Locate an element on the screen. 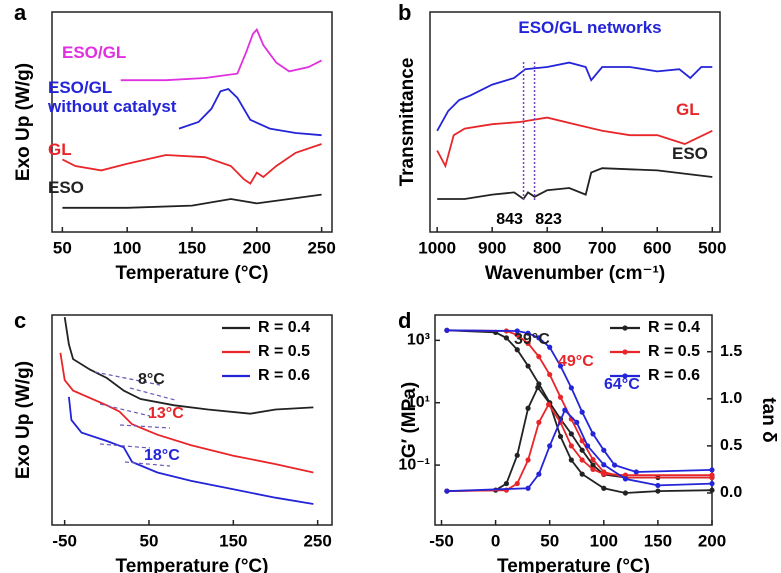  y2-tick-label: 0.5 is located at coordinates (731, 445).